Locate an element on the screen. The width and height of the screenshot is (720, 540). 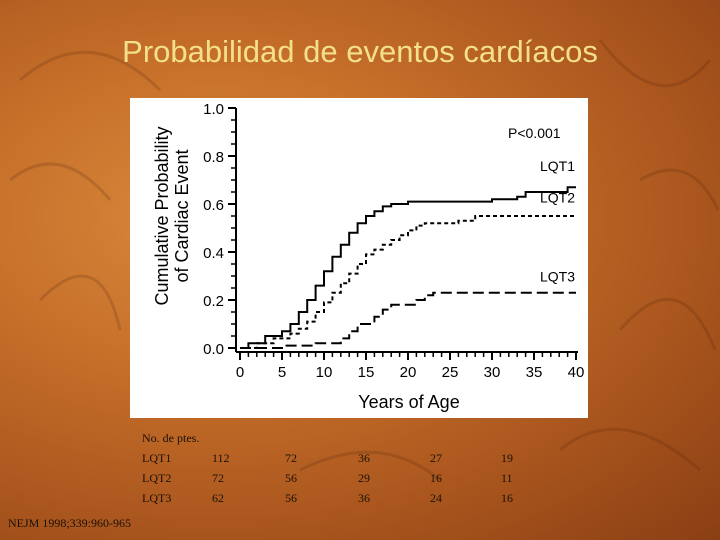
x-tick-label: 0 is located at coordinates (240, 372).